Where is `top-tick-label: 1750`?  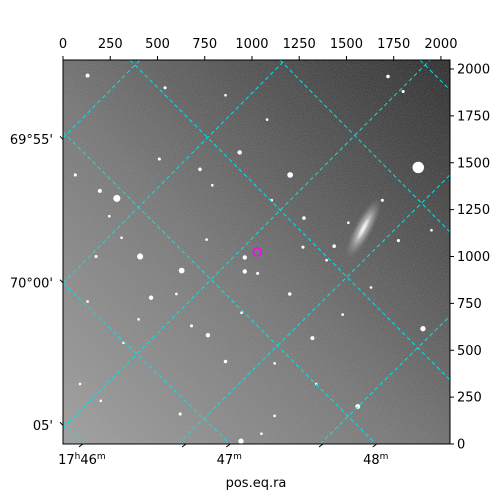
top-tick-label: 1750 is located at coordinates (393, 44).